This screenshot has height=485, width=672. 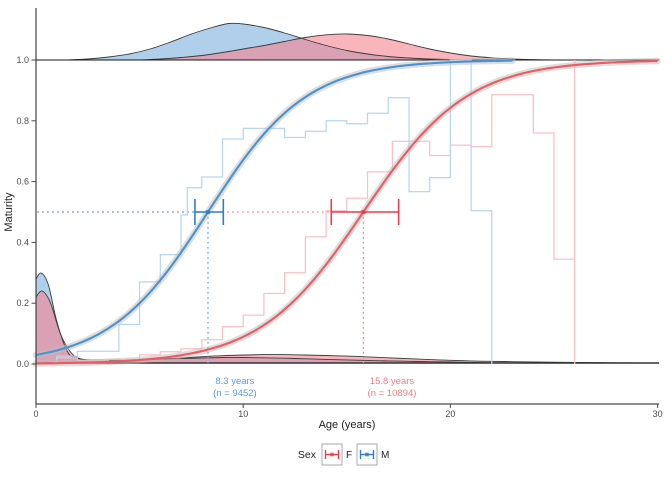 What do you see at coordinates (658, 414) in the screenshot?
I see `x-tick-label: 30` at bounding box center [658, 414].